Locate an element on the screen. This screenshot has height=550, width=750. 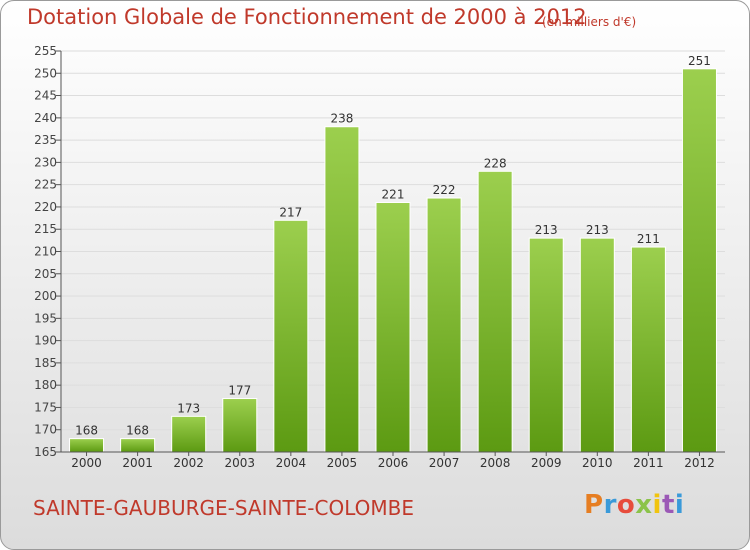
bar-2010 is located at coordinates (597, 345).